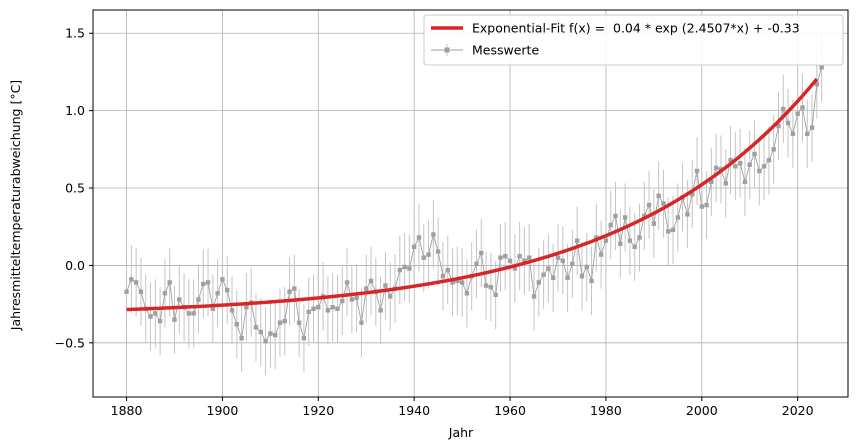 This screenshot has height=448, width=858. I want to click on x-tick-label: 1980, so click(606, 410).